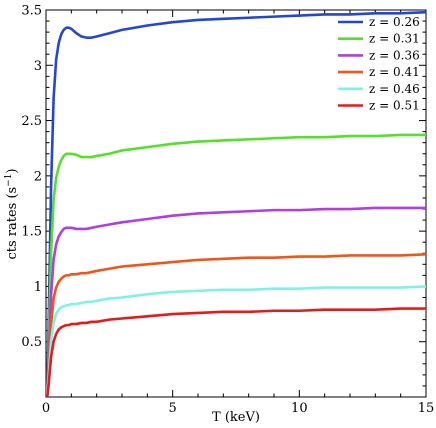 This screenshot has height=428, width=436. I want to click on y-tick-label: 3.5, so click(31, 11).